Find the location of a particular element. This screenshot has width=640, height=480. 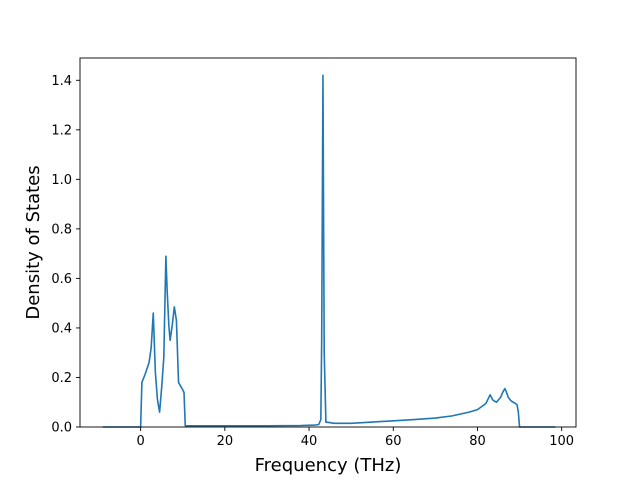

y-tick-label: 0.0 is located at coordinates (61, 428).